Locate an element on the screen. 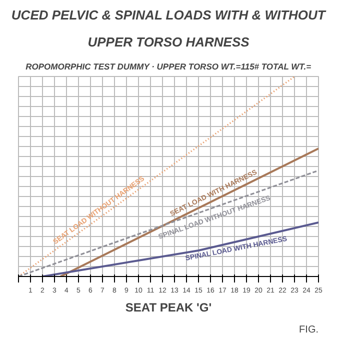 The width and height of the screenshot is (340, 340). x-axis-title: SEAT PEAK 'G' is located at coordinates (168, 307).